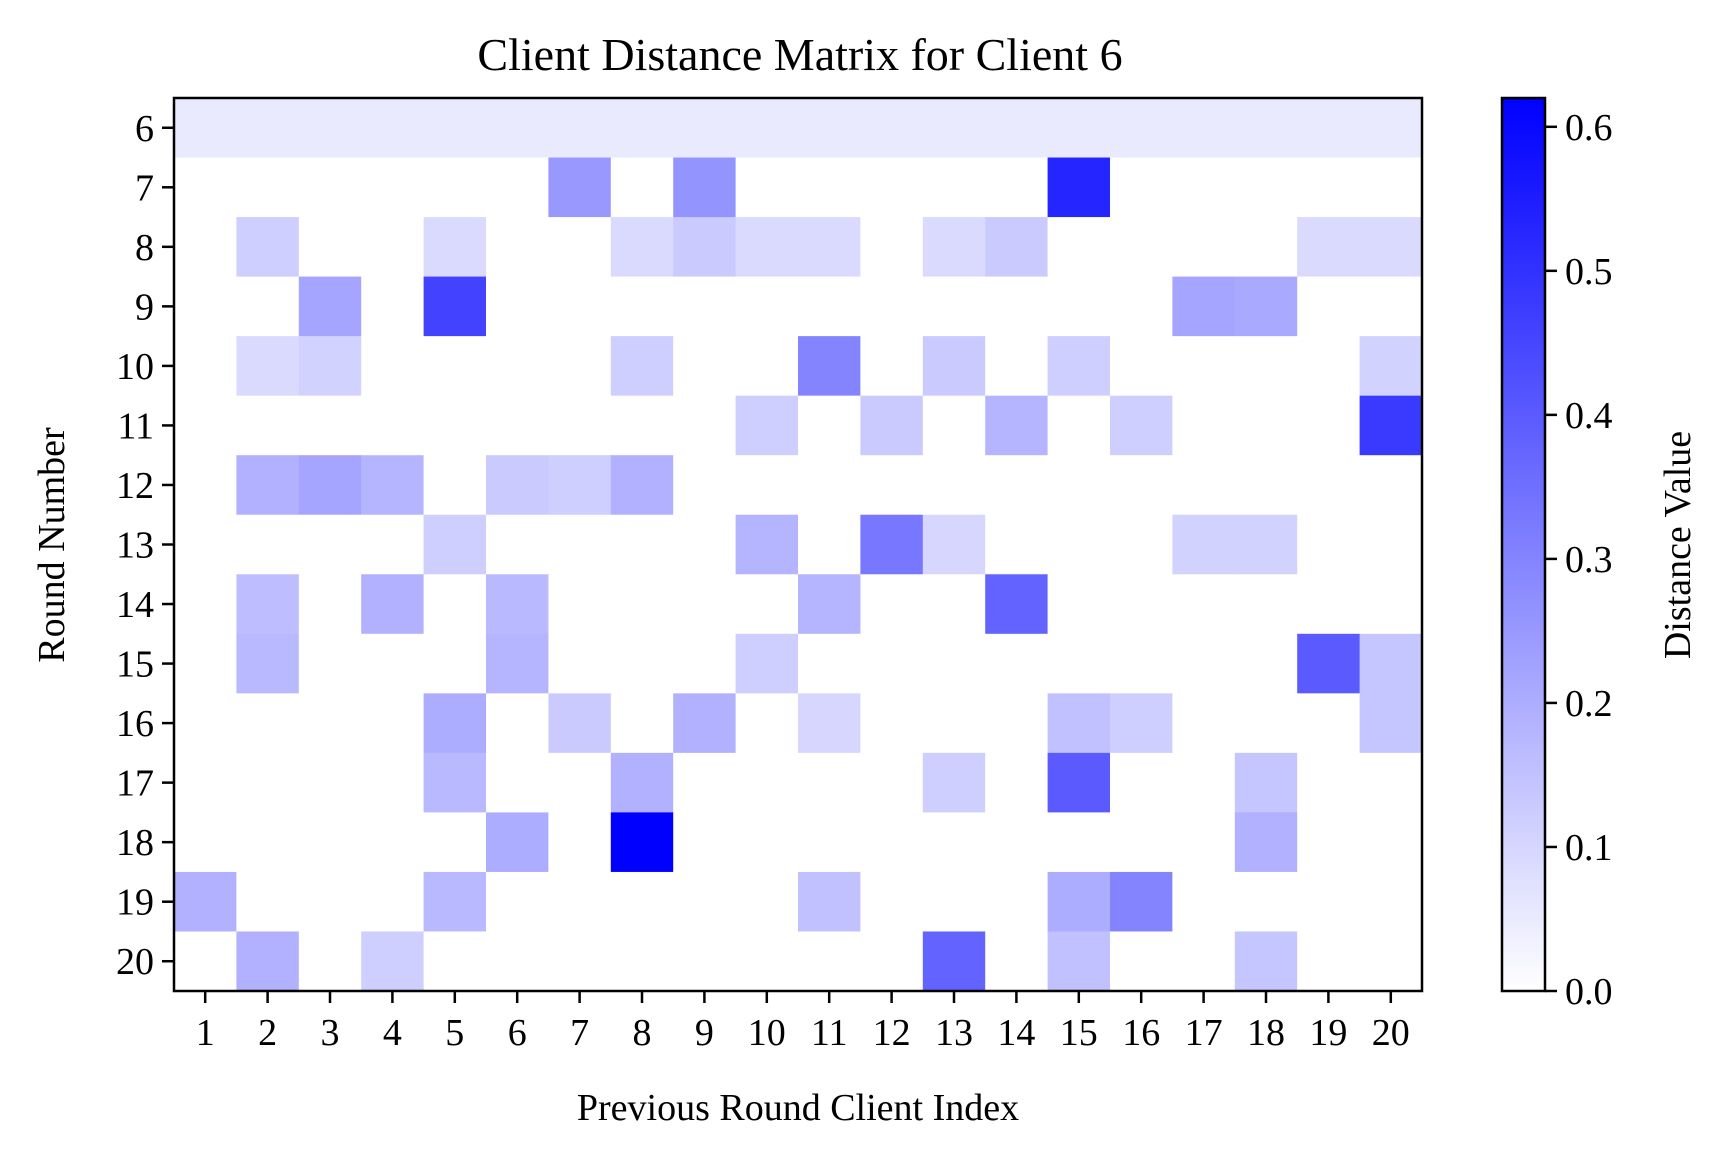  Describe the element at coordinates (135, 784) in the screenshot. I see `y-tick-label: 17` at that location.